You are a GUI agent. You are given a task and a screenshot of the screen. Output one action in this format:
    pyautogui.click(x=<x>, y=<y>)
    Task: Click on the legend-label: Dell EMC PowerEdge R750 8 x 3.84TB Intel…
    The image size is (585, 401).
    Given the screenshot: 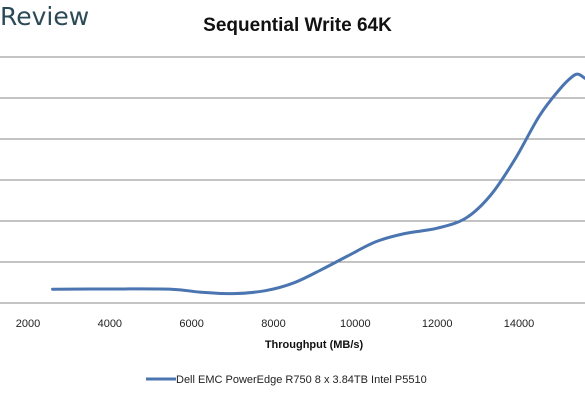 What is the action you would take?
    pyautogui.click(x=301, y=380)
    